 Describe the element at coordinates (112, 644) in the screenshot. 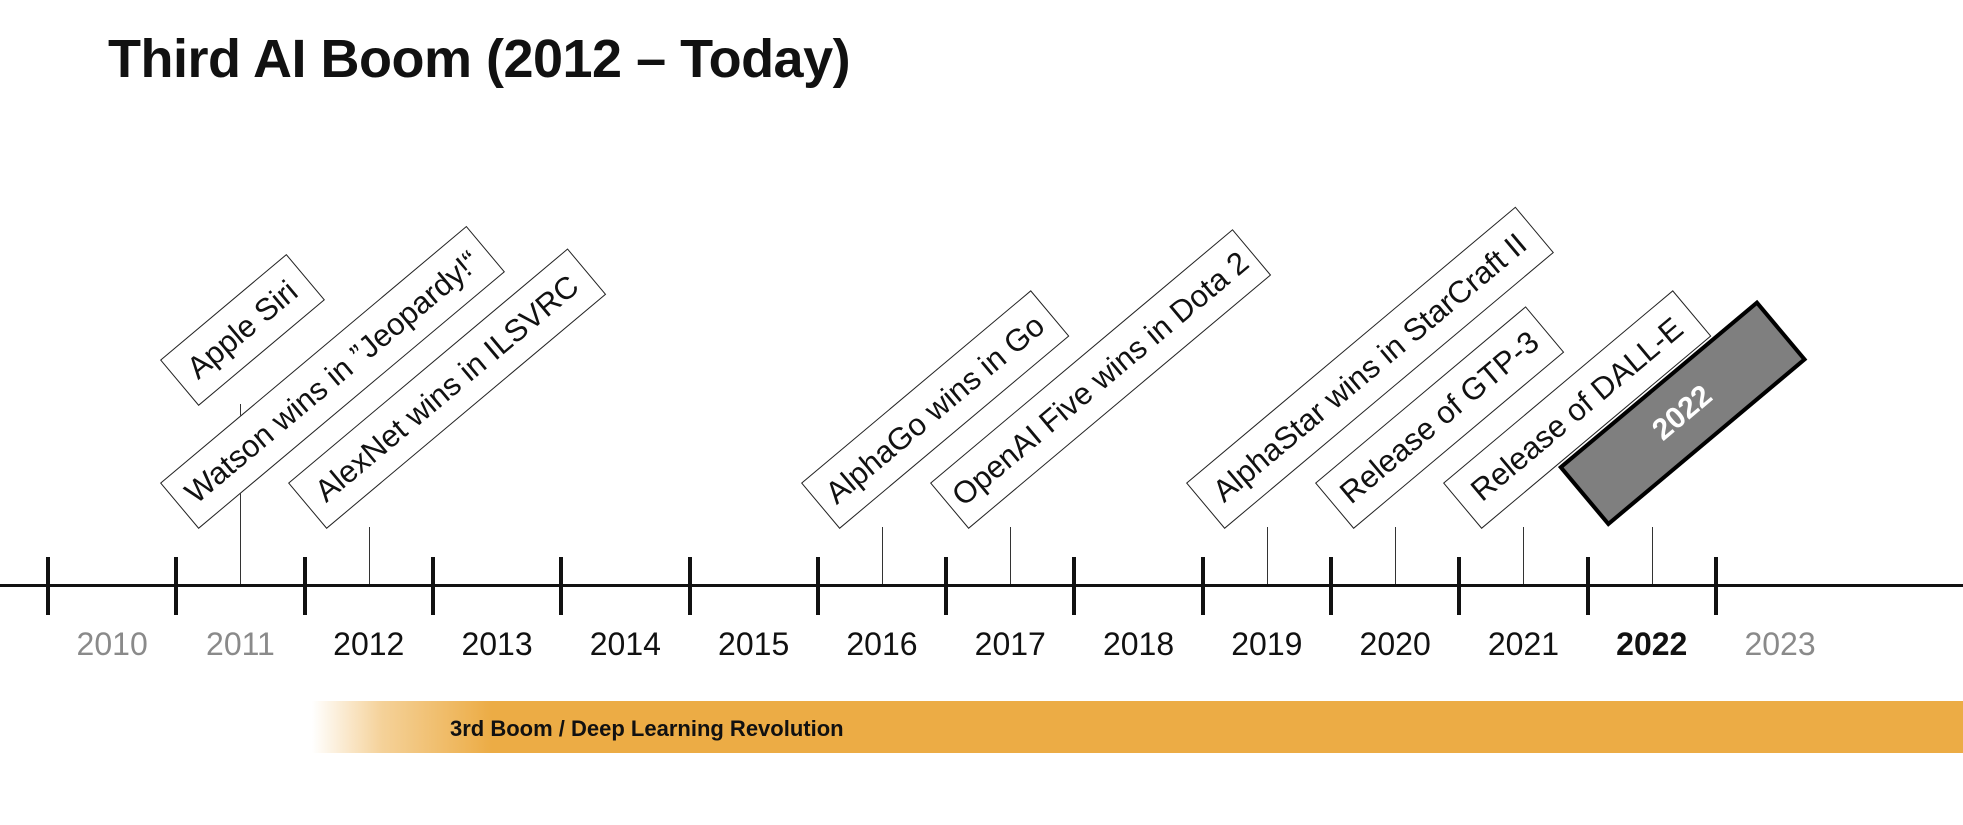

I see `year-label-2010: 2010` at that location.